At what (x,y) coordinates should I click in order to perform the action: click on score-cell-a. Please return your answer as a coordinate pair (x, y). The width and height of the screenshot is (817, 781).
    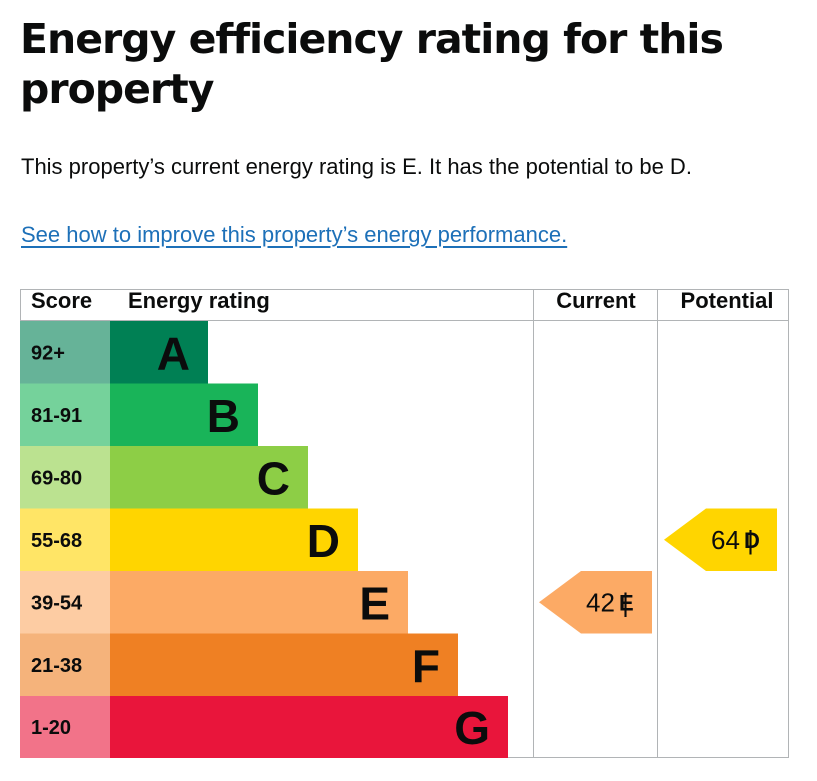
    Looking at the image, I should click on (65, 352).